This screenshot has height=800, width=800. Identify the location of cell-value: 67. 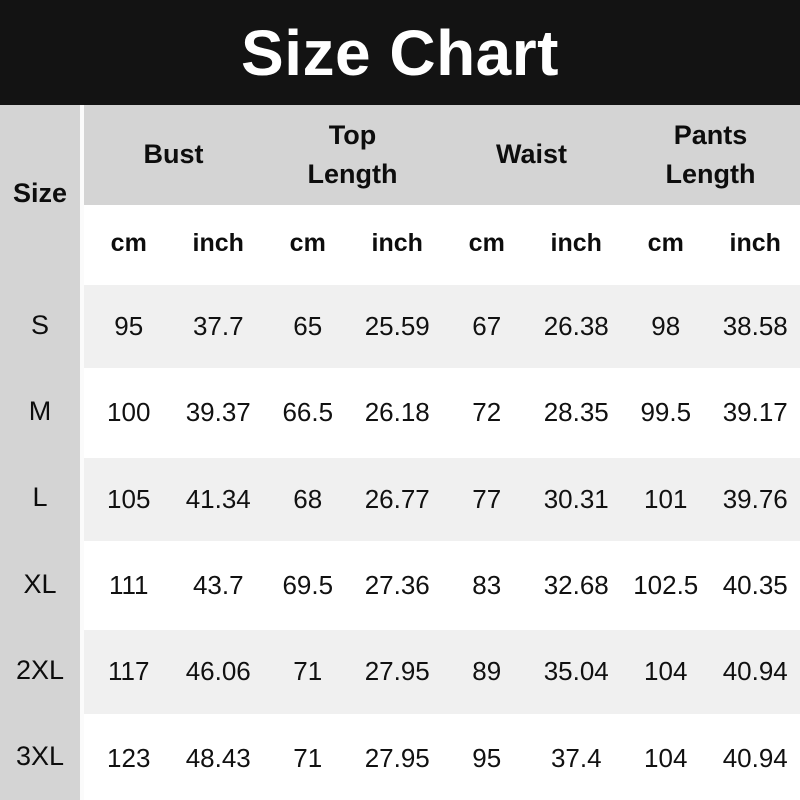
(487, 326).